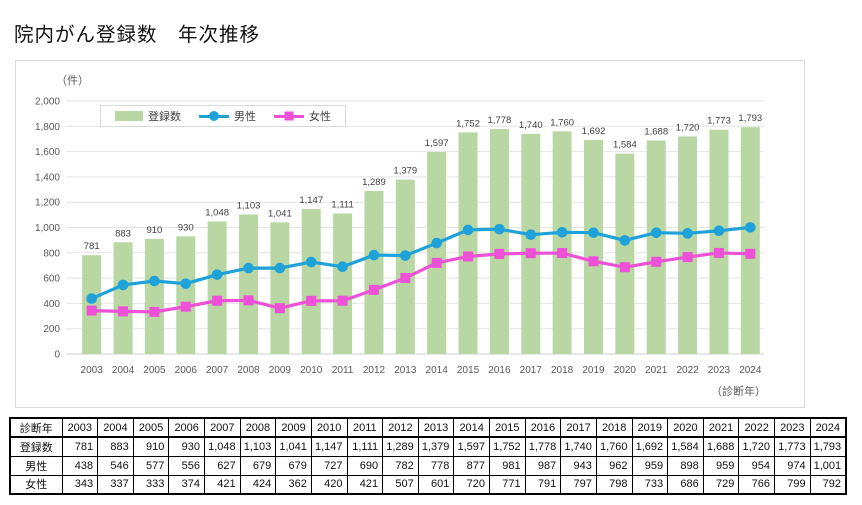  I want to click on table-cell: 987, so click(543, 465).